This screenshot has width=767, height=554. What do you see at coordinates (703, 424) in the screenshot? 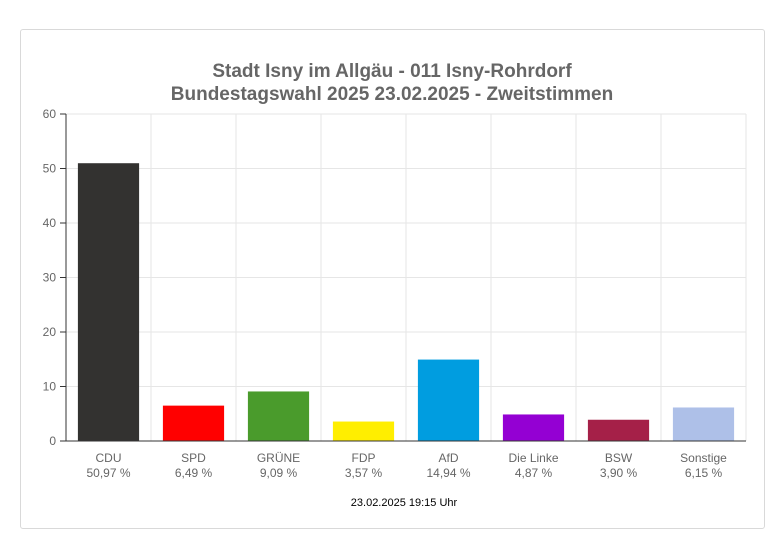
I see `bar-sonstige` at bounding box center [703, 424].